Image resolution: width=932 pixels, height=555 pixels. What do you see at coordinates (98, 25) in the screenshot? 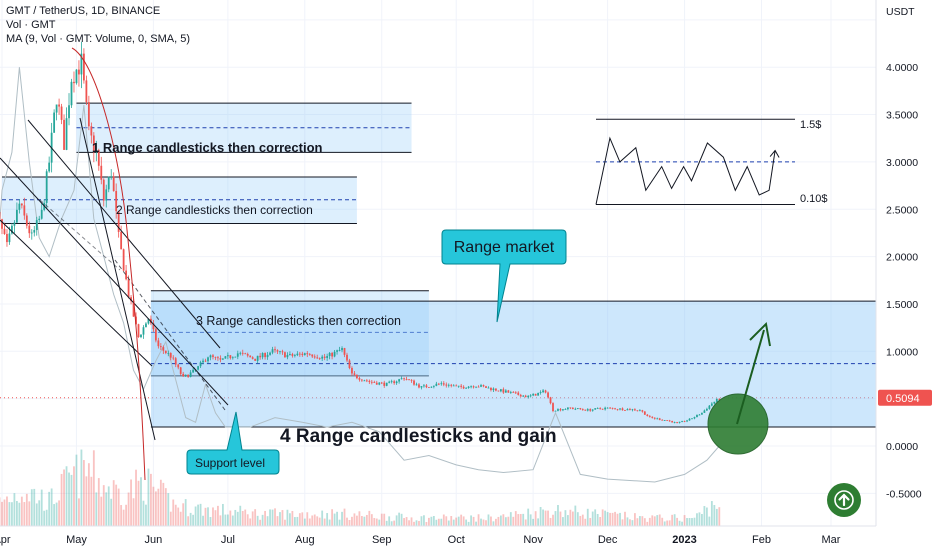
I see `volume-line: Vol · GMT` at bounding box center [98, 25].